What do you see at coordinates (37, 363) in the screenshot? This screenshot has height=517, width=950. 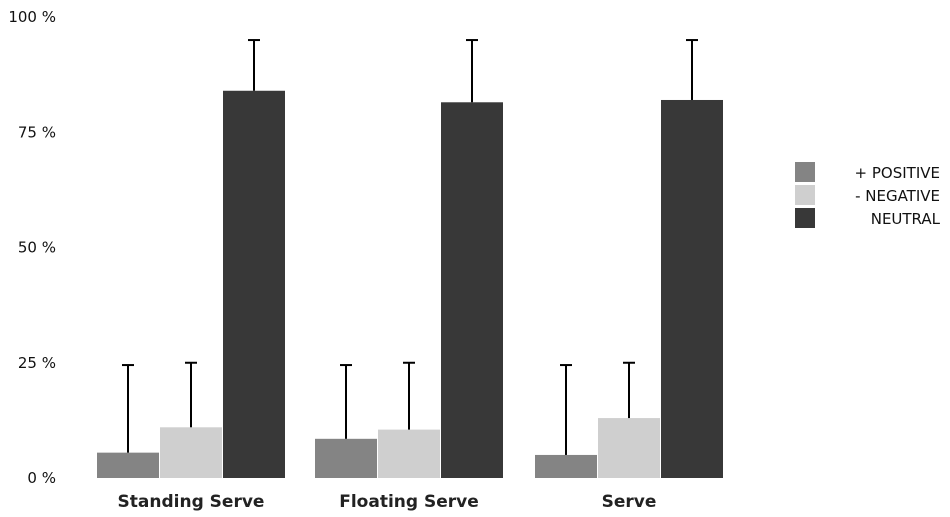 I see `y-tick-label: 25 %` at bounding box center [37, 363].